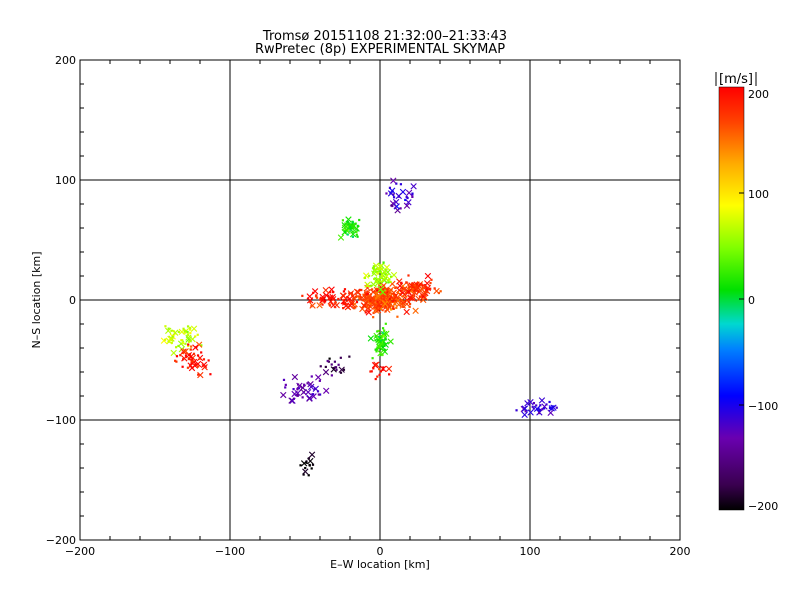 Image resolution: width=800 pixels, height=600 pixels. What do you see at coordinates (746, 292) in the screenshot?
I see `colorbar: [m/s] 200 100 0 −100 −200` at bounding box center [746, 292].